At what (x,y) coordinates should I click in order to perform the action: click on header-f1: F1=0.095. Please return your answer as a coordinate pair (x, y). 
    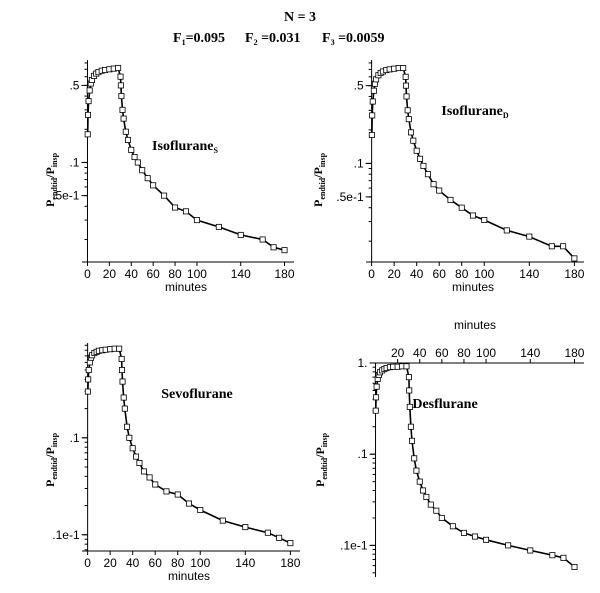
    Looking at the image, I should click on (199, 39).